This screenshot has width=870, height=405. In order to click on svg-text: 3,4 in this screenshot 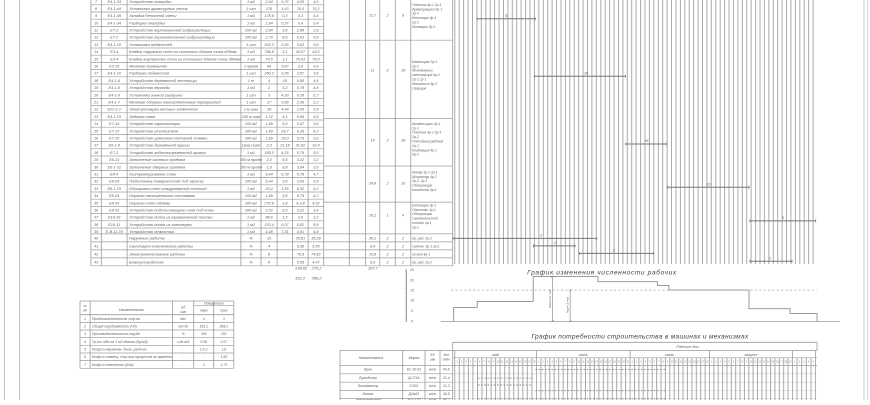, I will do `click(315, 211)`.